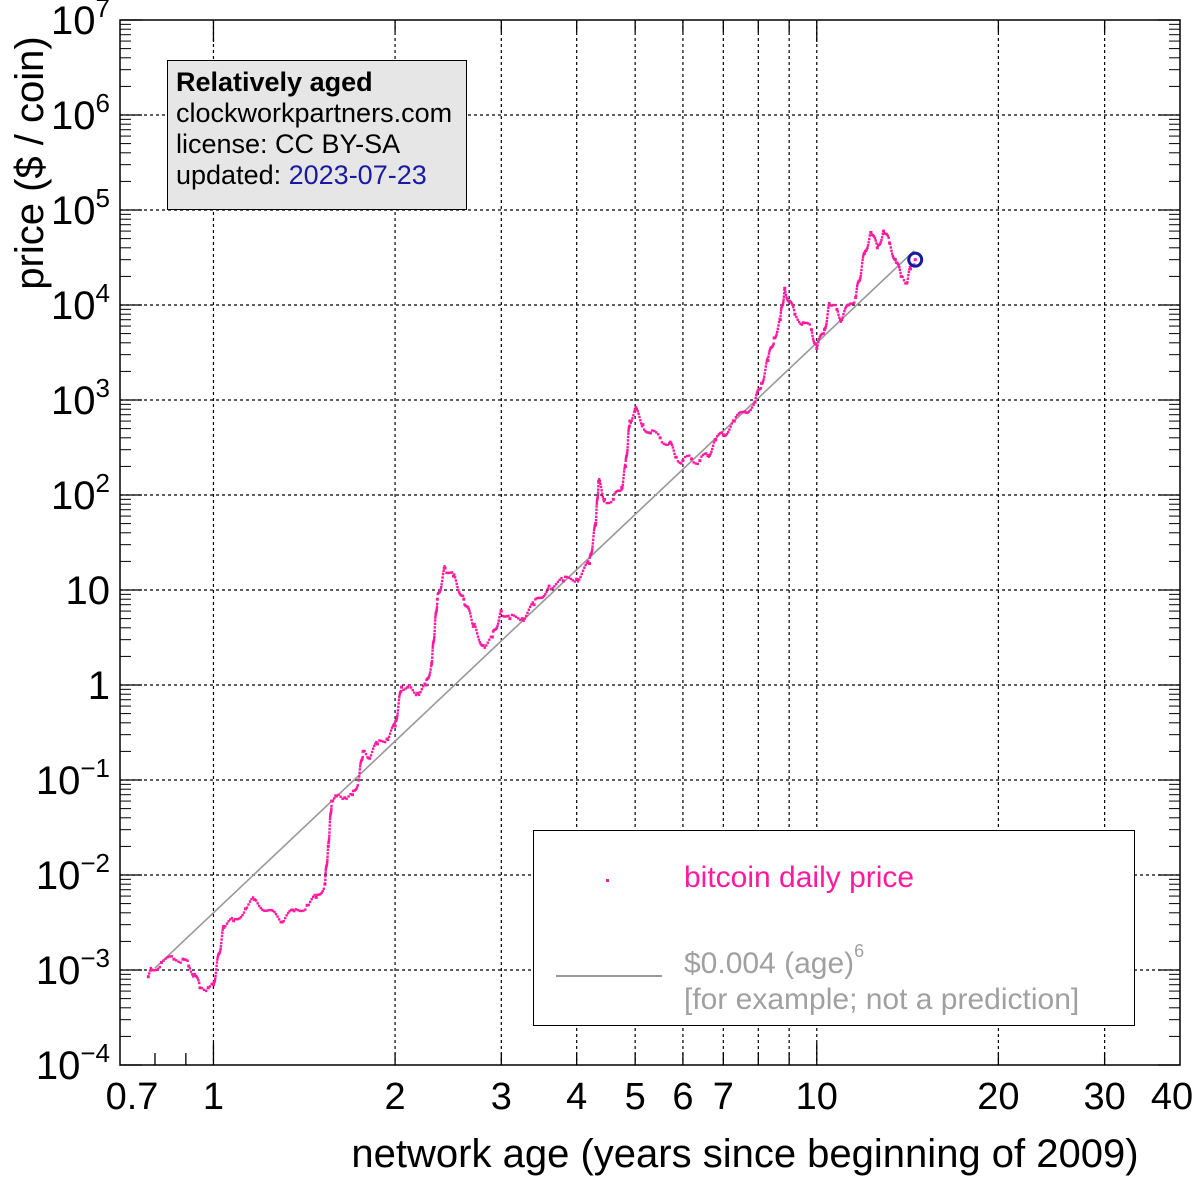 Image resolution: width=1200 pixels, height=1179 pixels. I want to click on legend-item-note: [for example; not a prediction], so click(882, 999).